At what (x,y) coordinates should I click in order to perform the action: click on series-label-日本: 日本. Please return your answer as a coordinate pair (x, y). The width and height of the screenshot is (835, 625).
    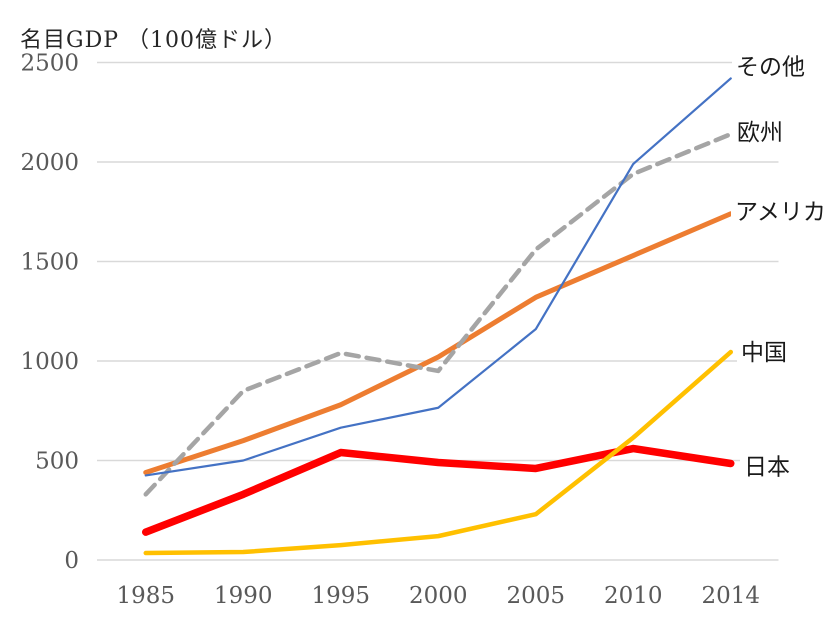
    Looking at the image, I should click on (767, 467).